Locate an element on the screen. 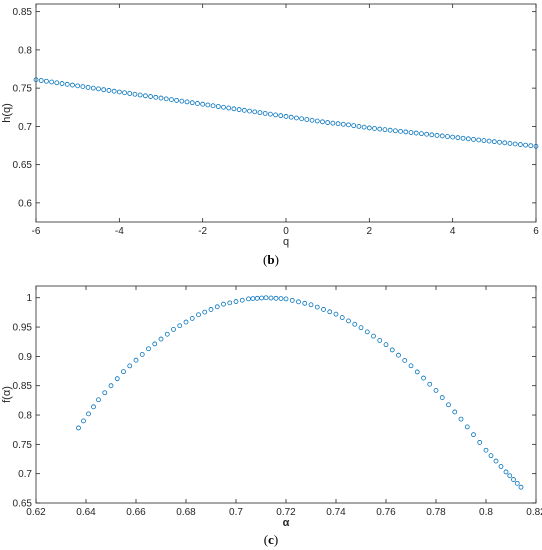 This screenshot has height=550, width=542. y-tick-label: 0.65 is located at coordinates (23, 165).